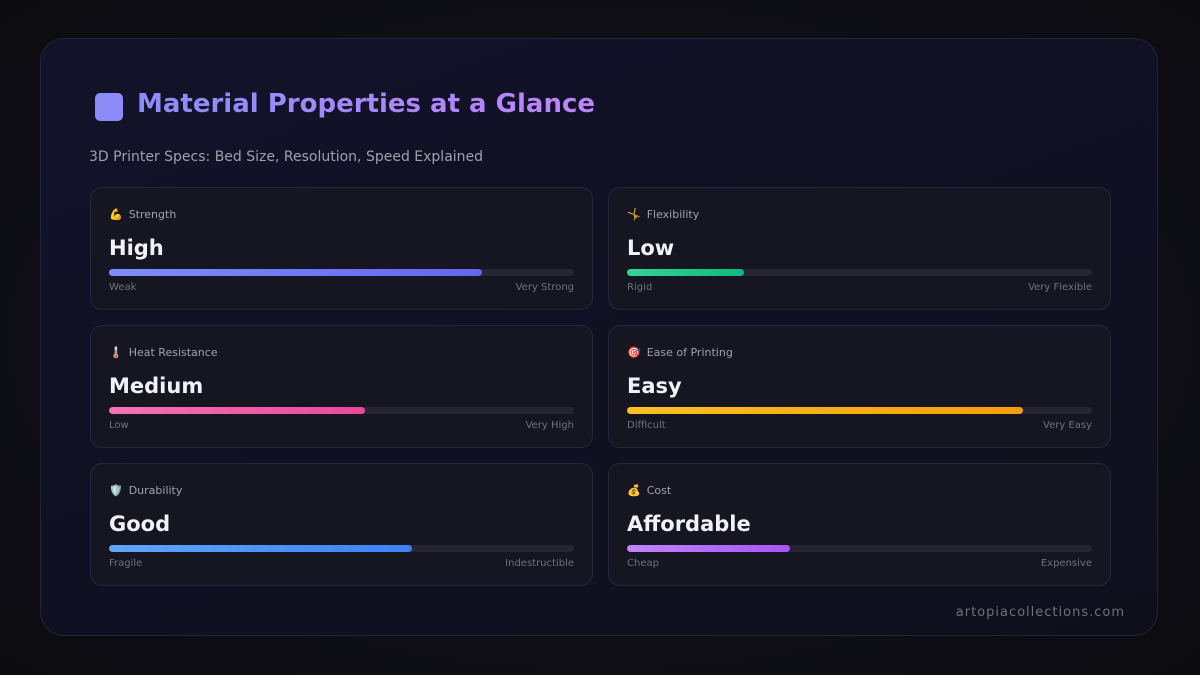  What do you see at coordinates (123, 287) in the screenshot?
I see `min-label: Weak` at bounding box center [123, 287].